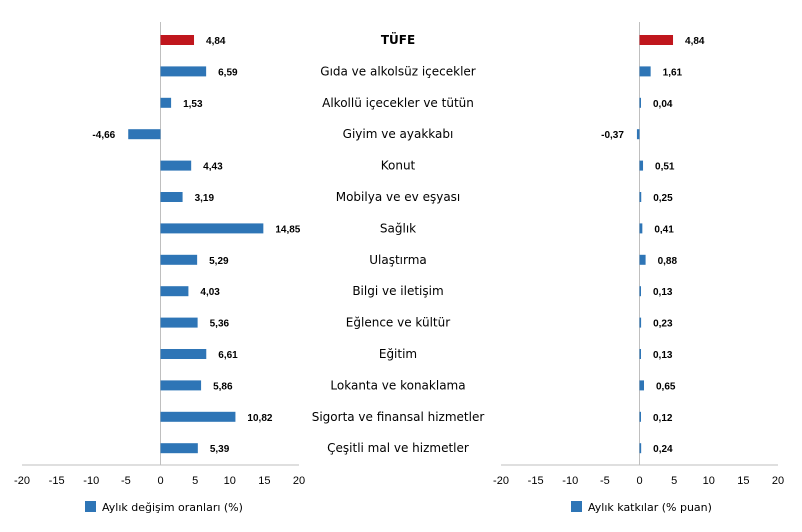 Image resolution: width=802 pixels, height=532 pixels. Describe the element at coordinates (665, 167) in the screenshot. I see `contrib-value-label: 0,51` at that location.